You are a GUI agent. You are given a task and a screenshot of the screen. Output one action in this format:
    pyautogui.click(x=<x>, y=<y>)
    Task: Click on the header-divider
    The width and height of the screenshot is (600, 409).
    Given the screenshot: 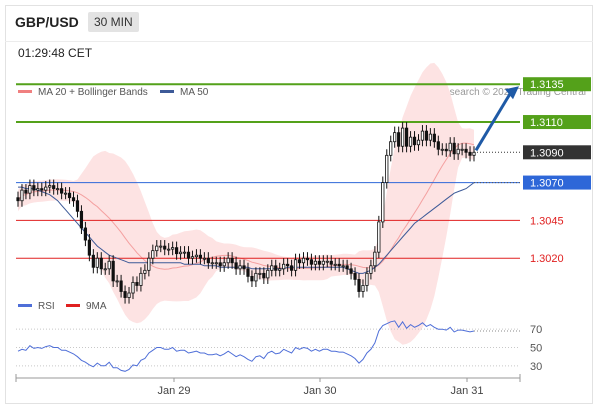 What is the action you would take?
    pyautogui.click(x=299, y=41)
    